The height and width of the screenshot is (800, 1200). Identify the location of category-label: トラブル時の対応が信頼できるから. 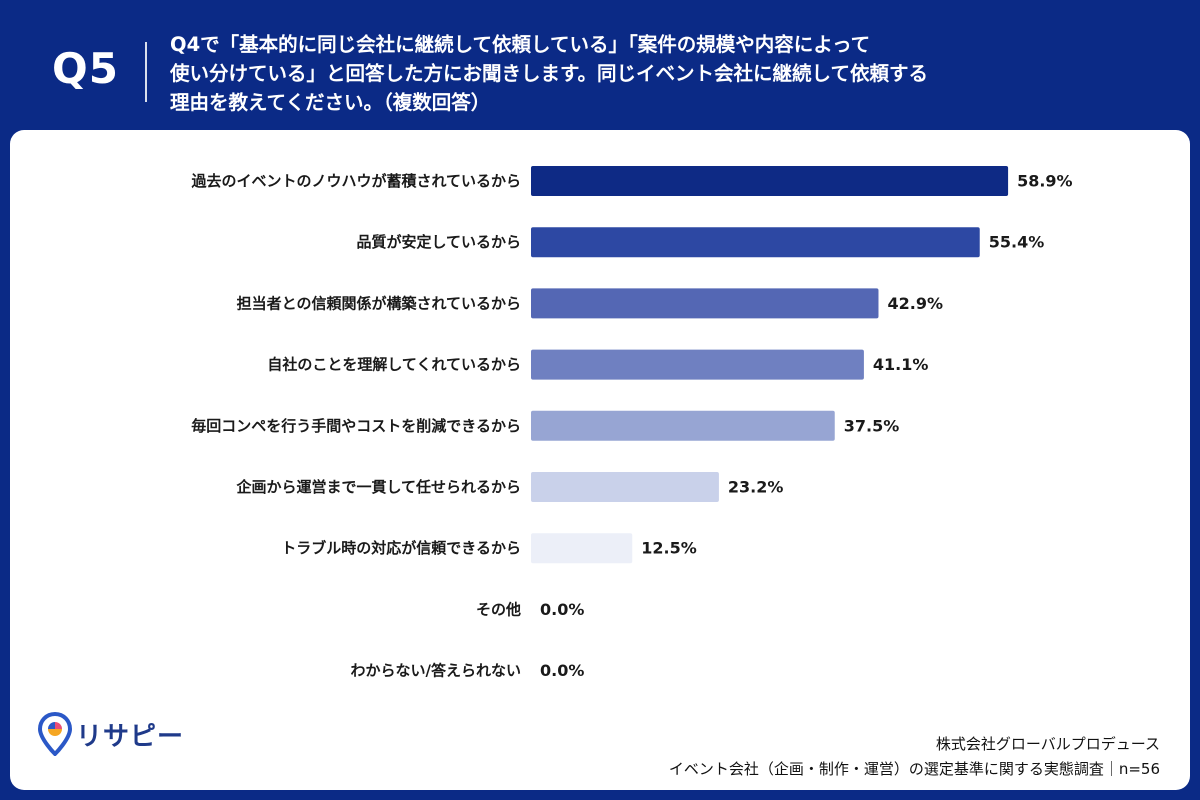
(401, 548).